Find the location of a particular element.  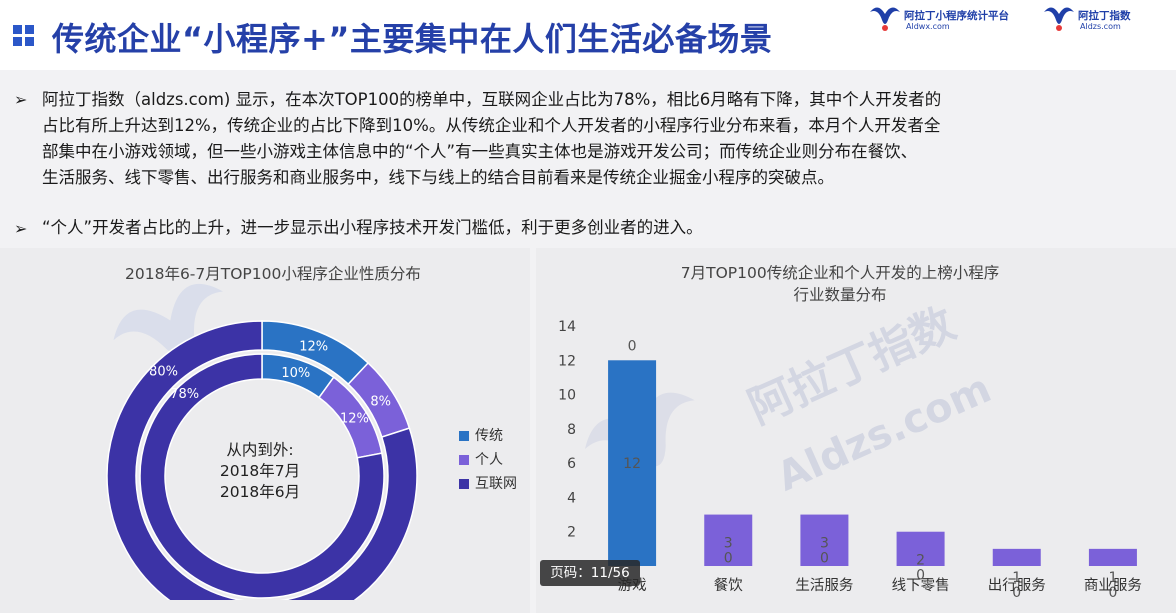

donut-slice-label: 80% is located at coordinates (163, 371).